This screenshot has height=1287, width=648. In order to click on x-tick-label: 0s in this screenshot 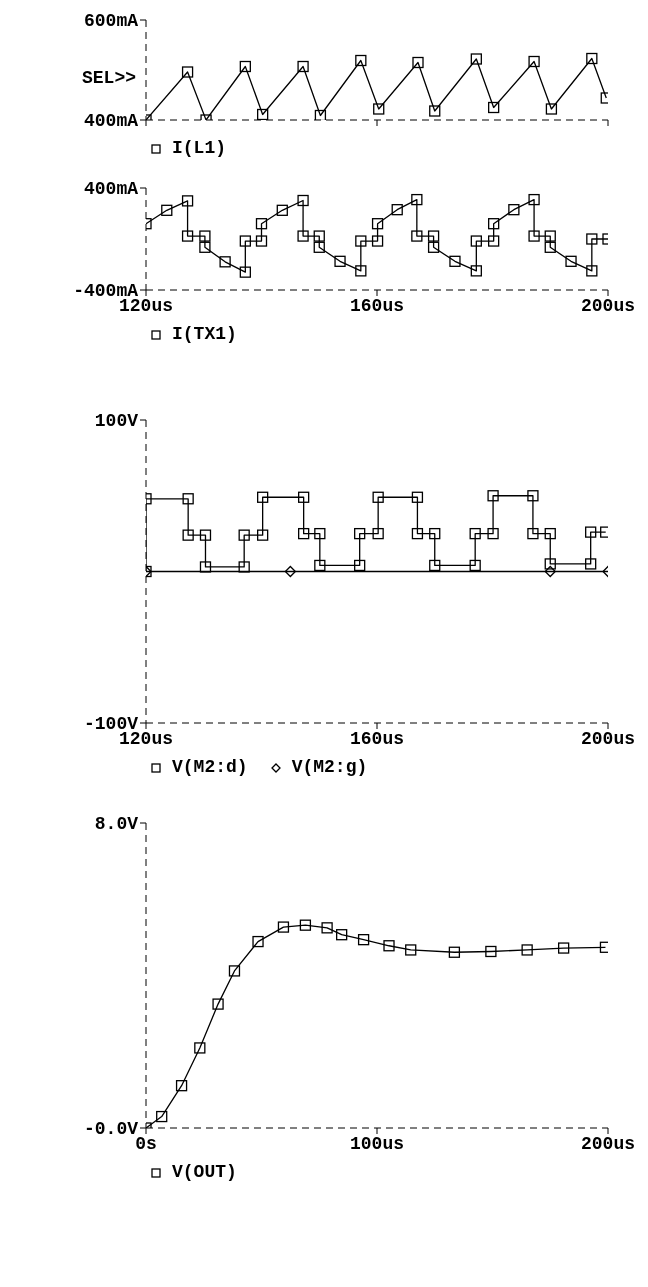, I will do `click(146, 1143)`.